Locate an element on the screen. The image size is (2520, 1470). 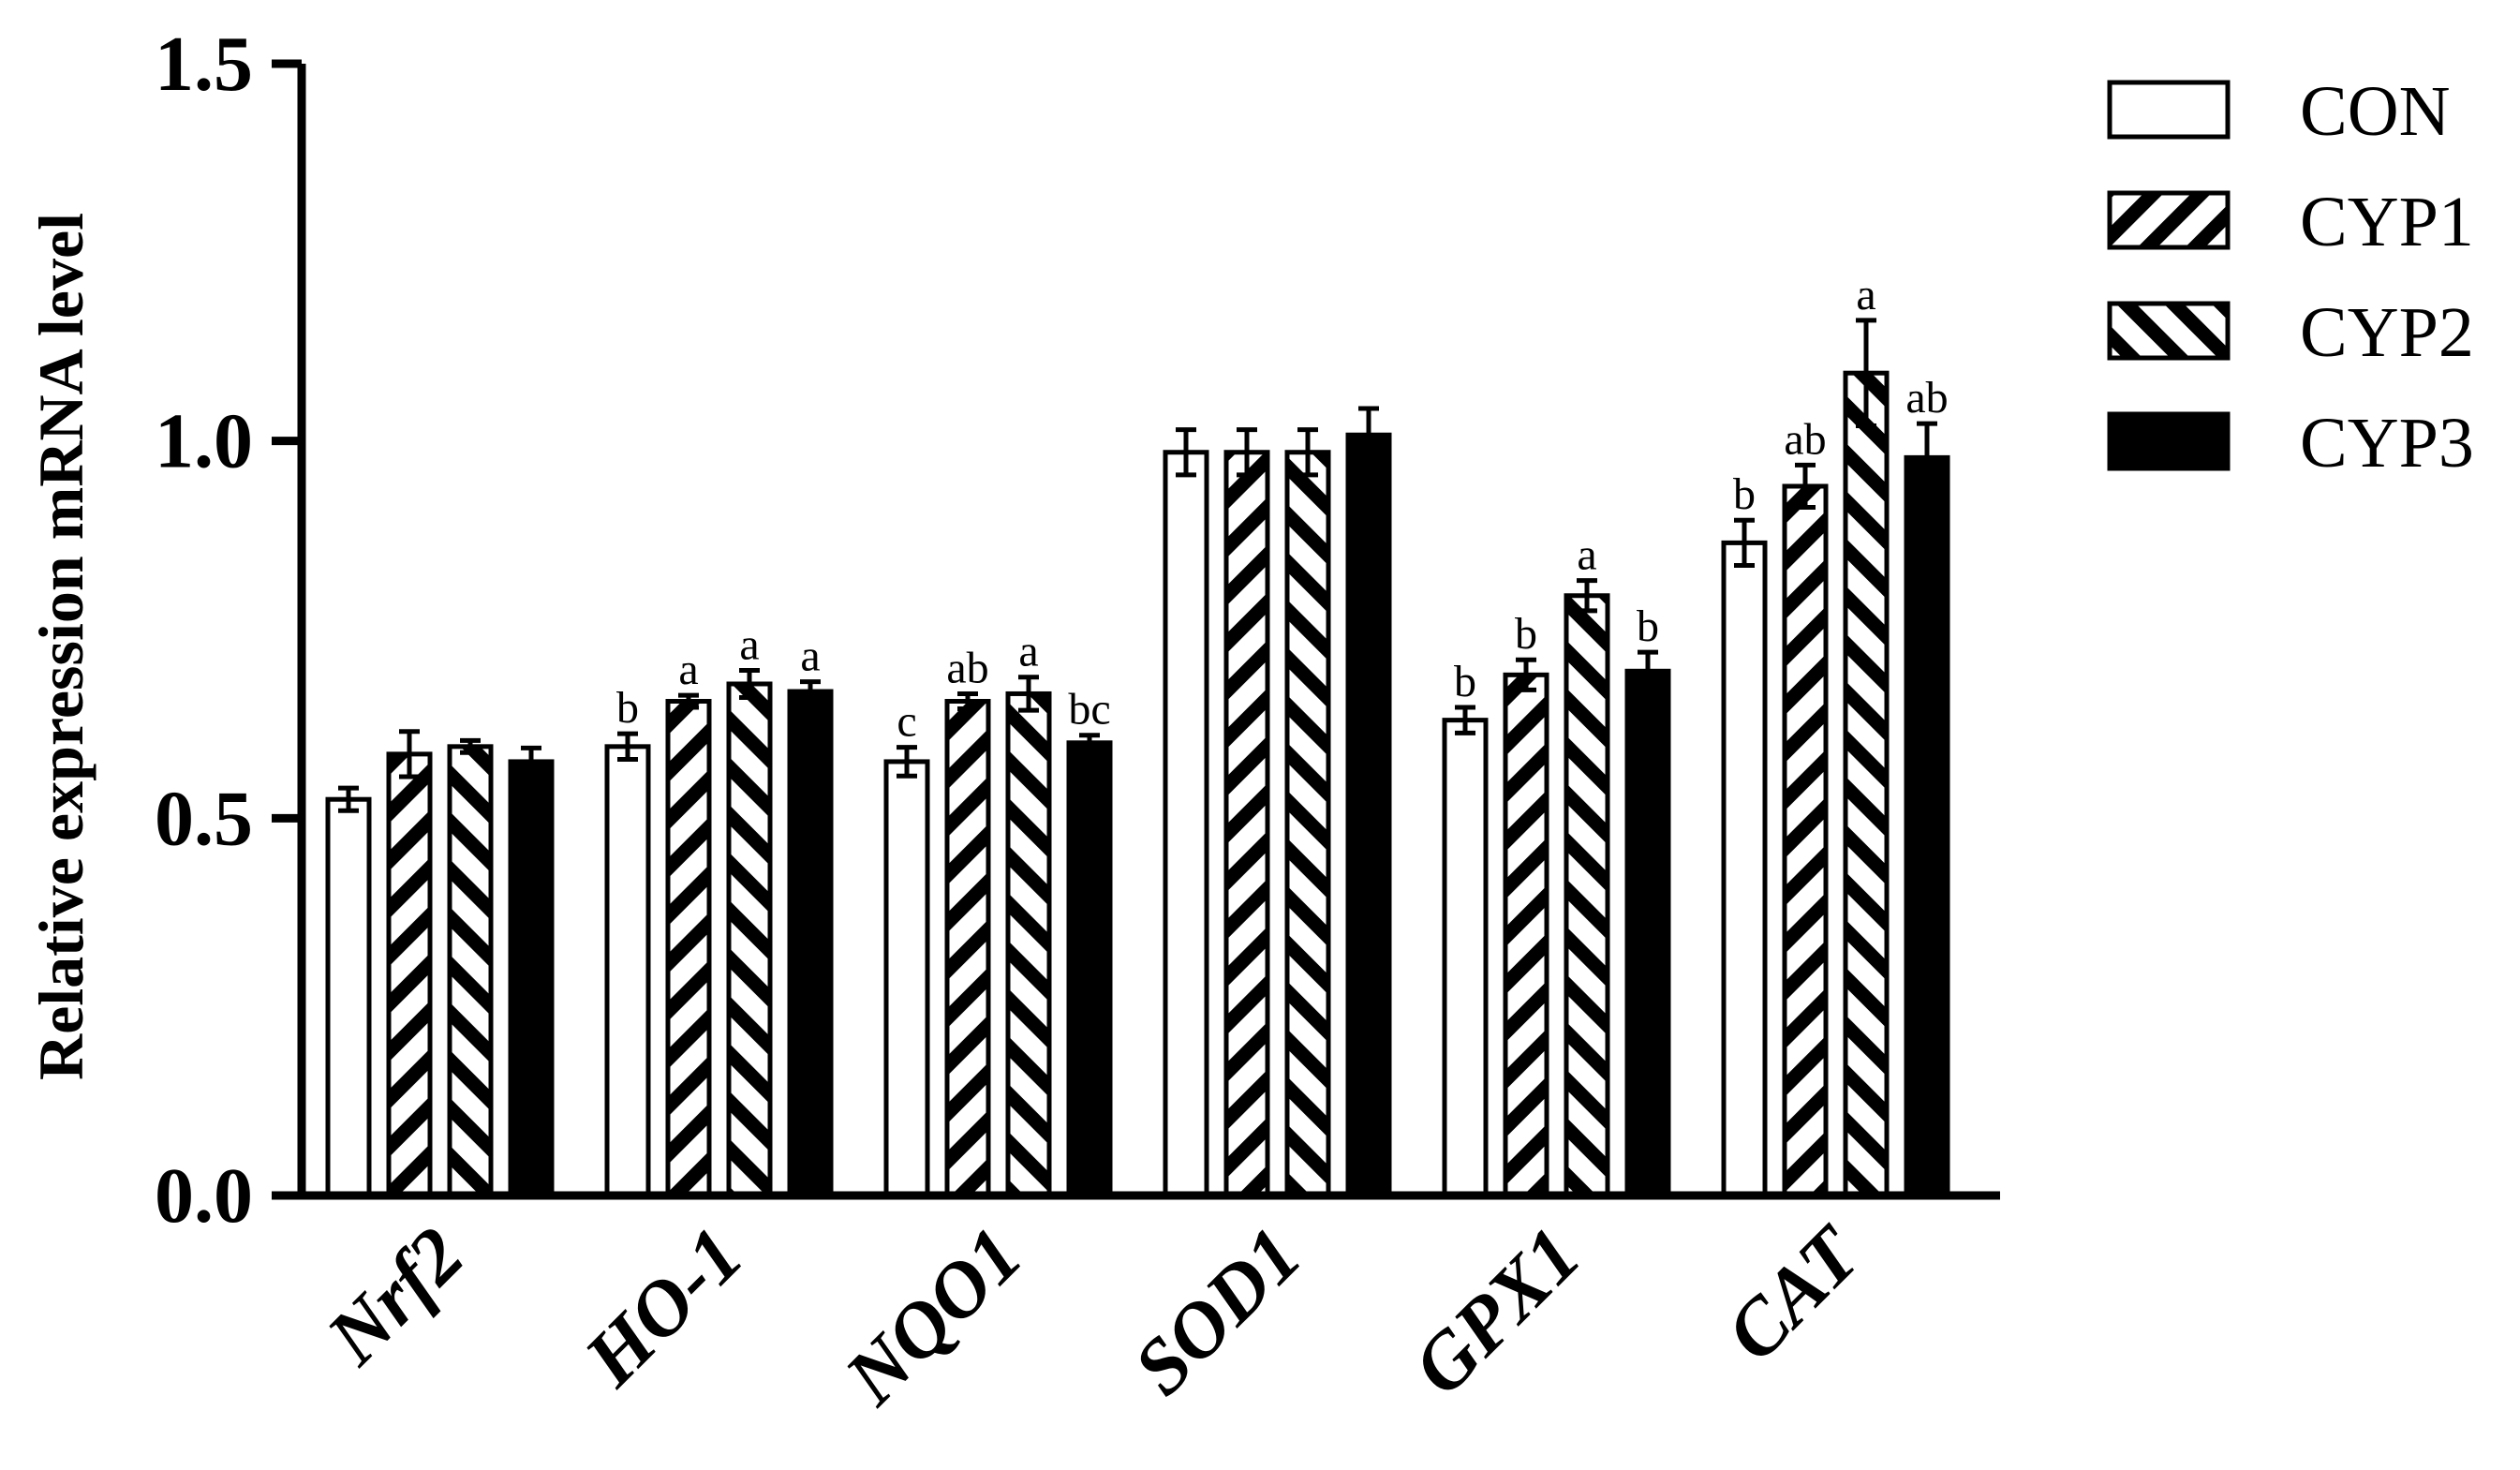
y-tick-label: 0.5 is located at coordinates (204, 818).